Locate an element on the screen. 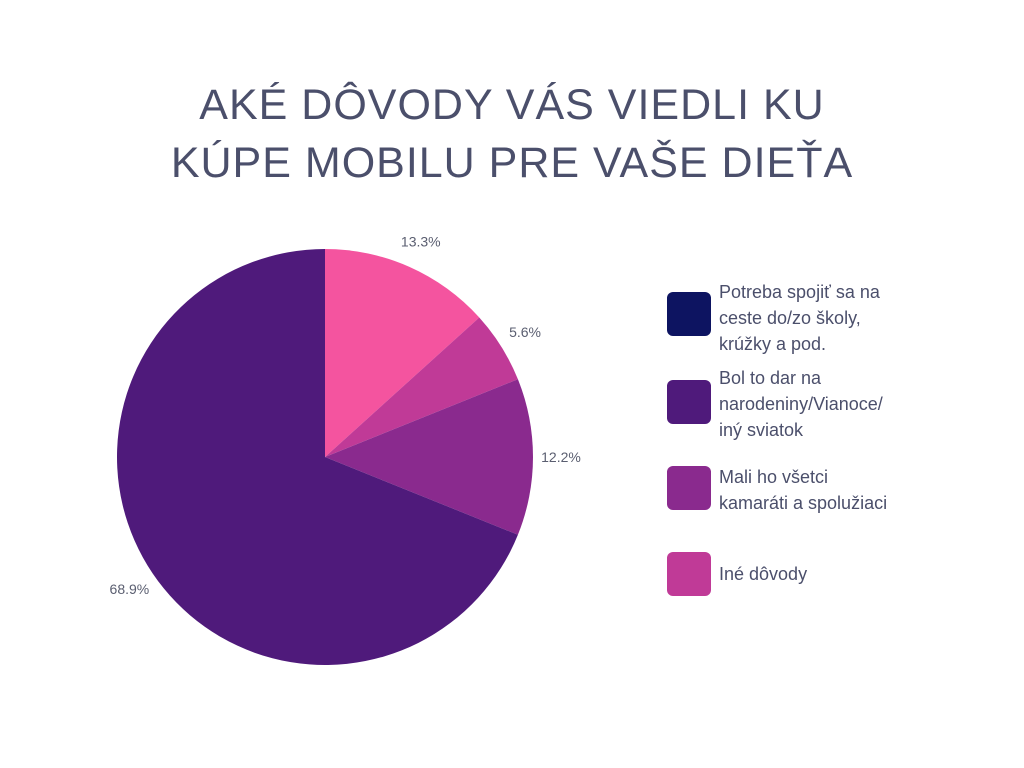 This screenshot has height=768, width=1024. slice-label: 13.3% is located at coordinates (421, 241).